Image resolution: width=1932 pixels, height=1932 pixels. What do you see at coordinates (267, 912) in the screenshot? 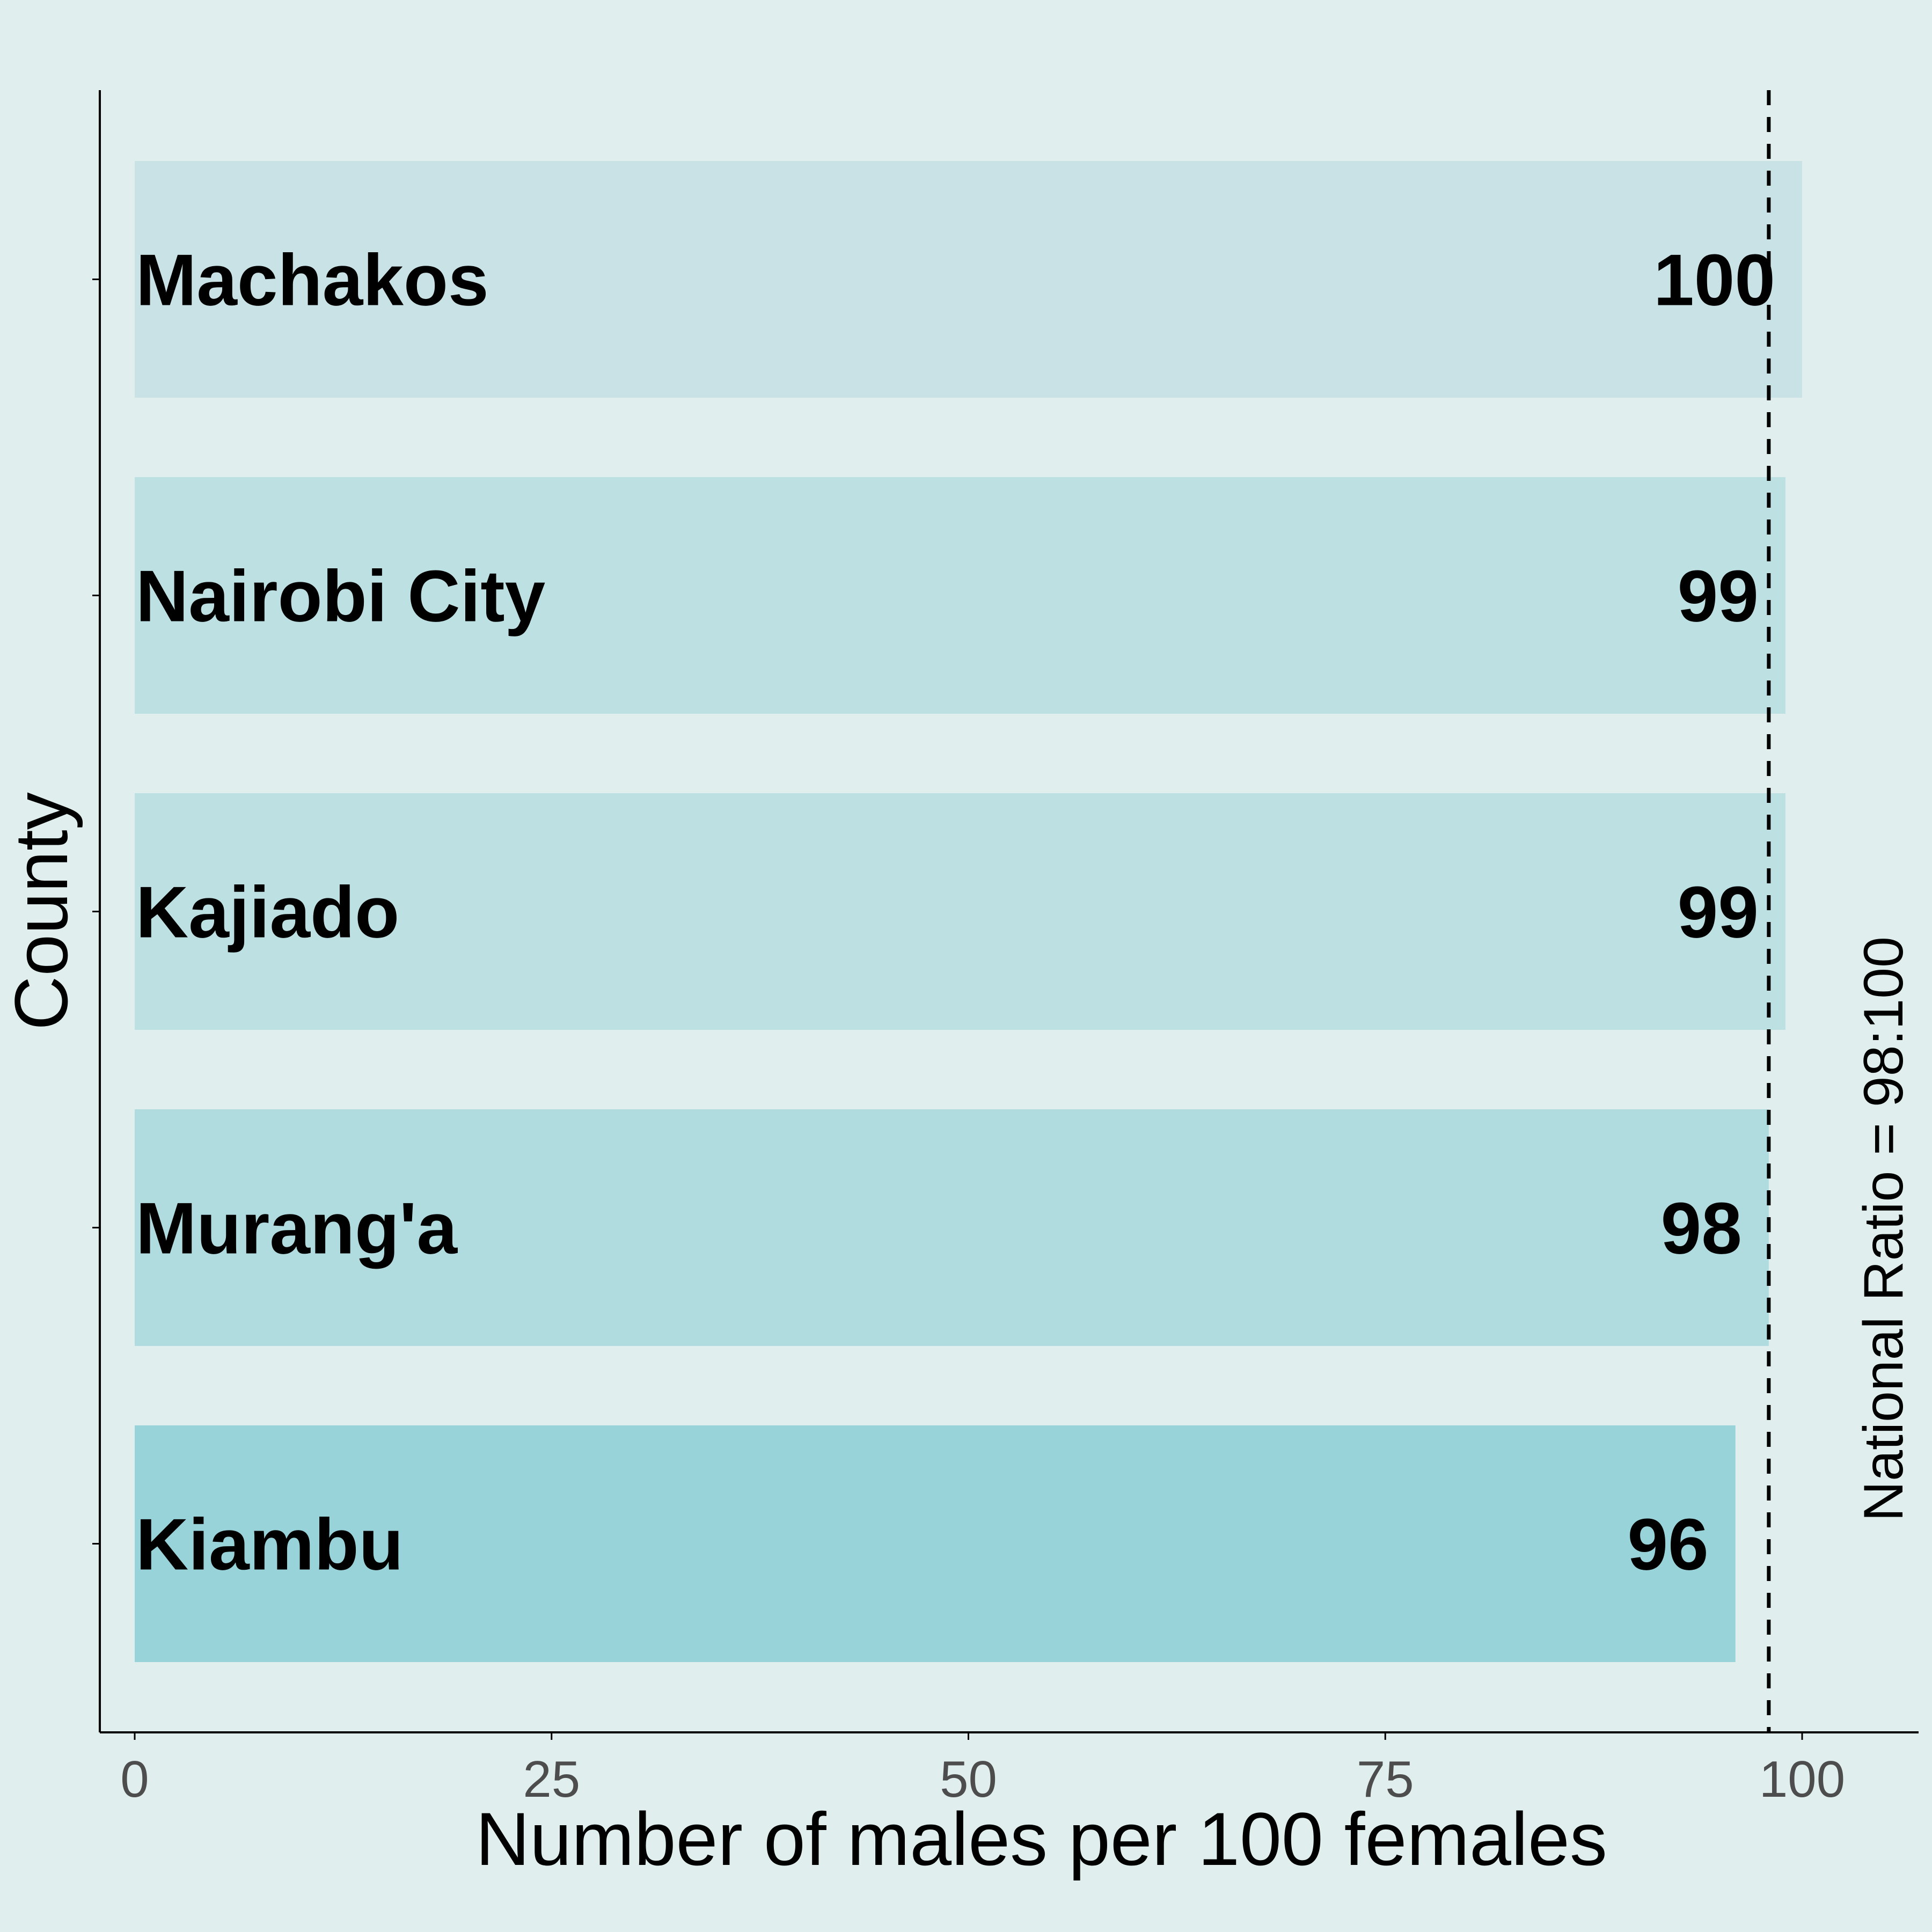
I see `bar-label-kajiado: Kajiado` at bounding box center [267, 912].